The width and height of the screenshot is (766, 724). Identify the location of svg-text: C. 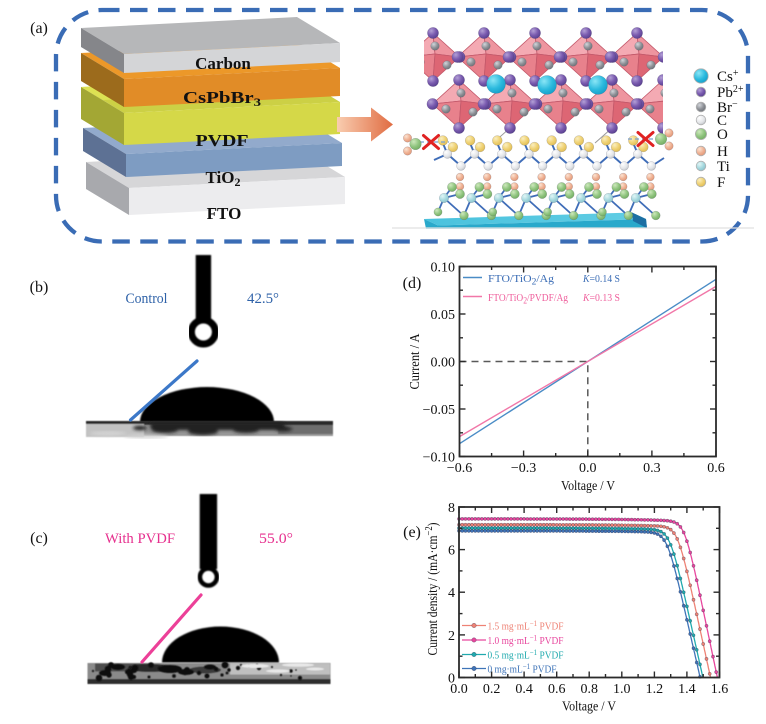
(722, 121).